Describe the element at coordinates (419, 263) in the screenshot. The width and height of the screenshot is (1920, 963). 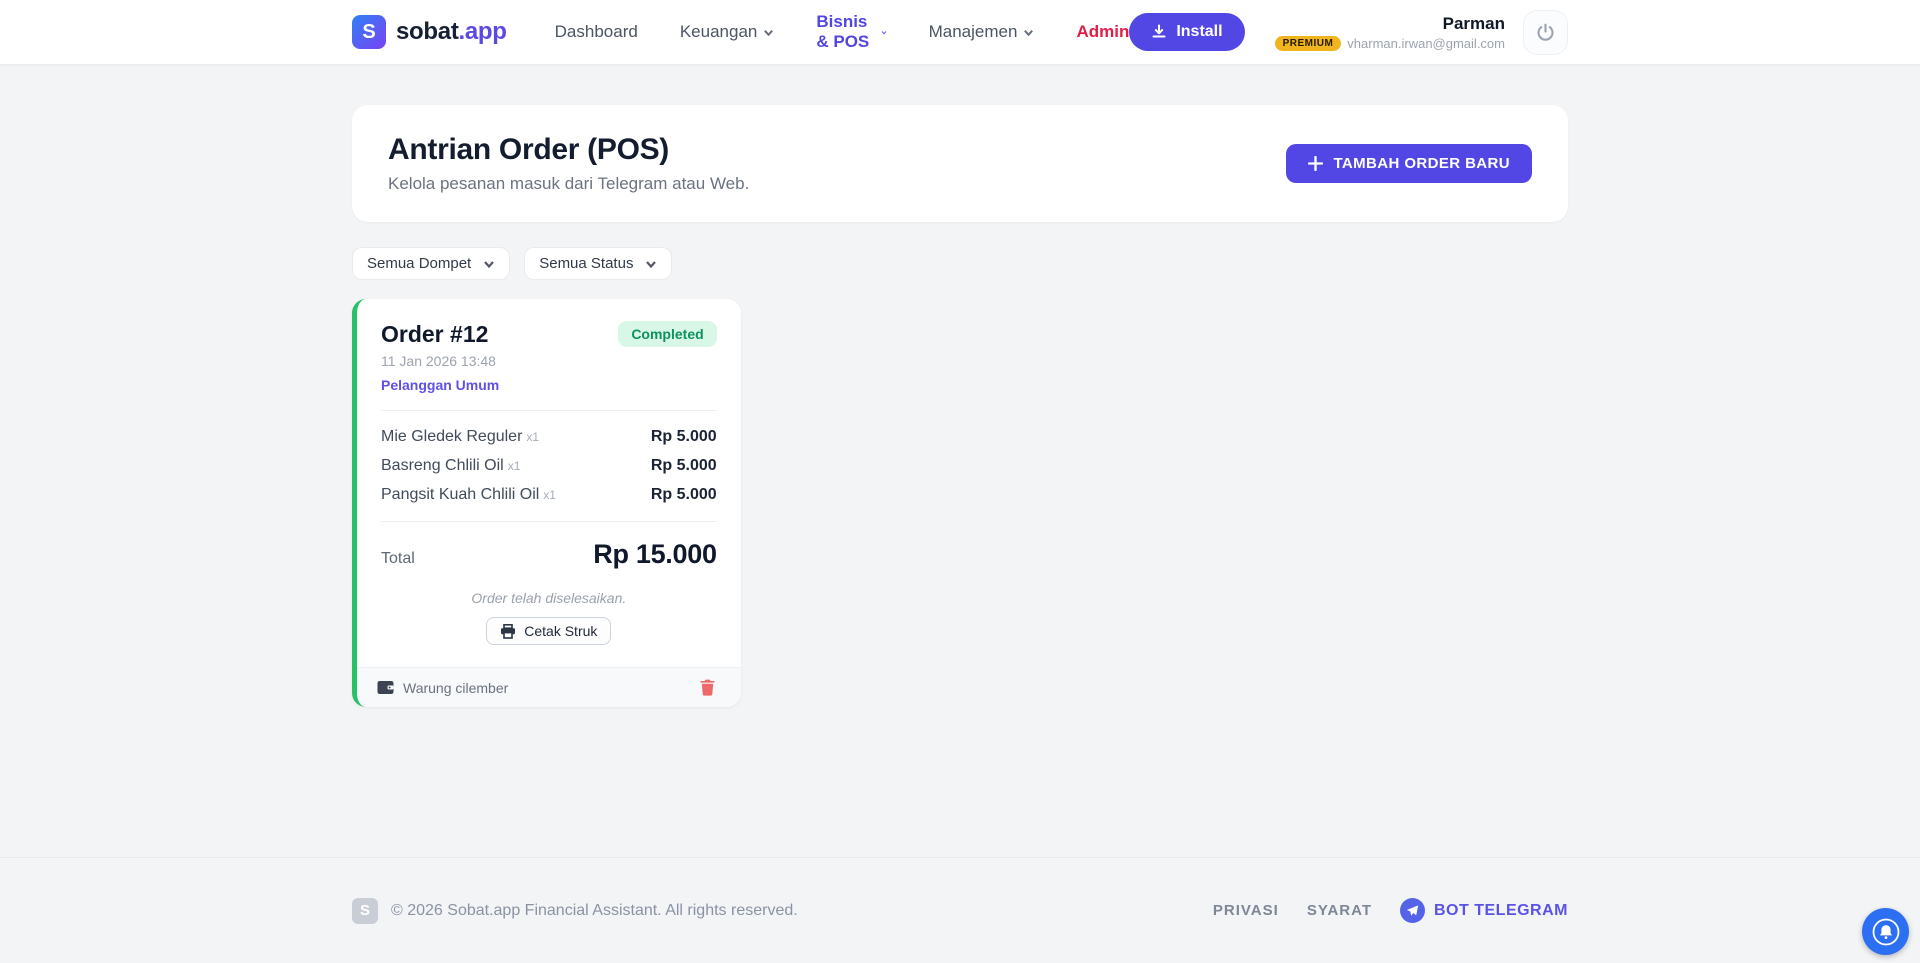
I see `wallet-filter-value: Semua Dompet` at that location.